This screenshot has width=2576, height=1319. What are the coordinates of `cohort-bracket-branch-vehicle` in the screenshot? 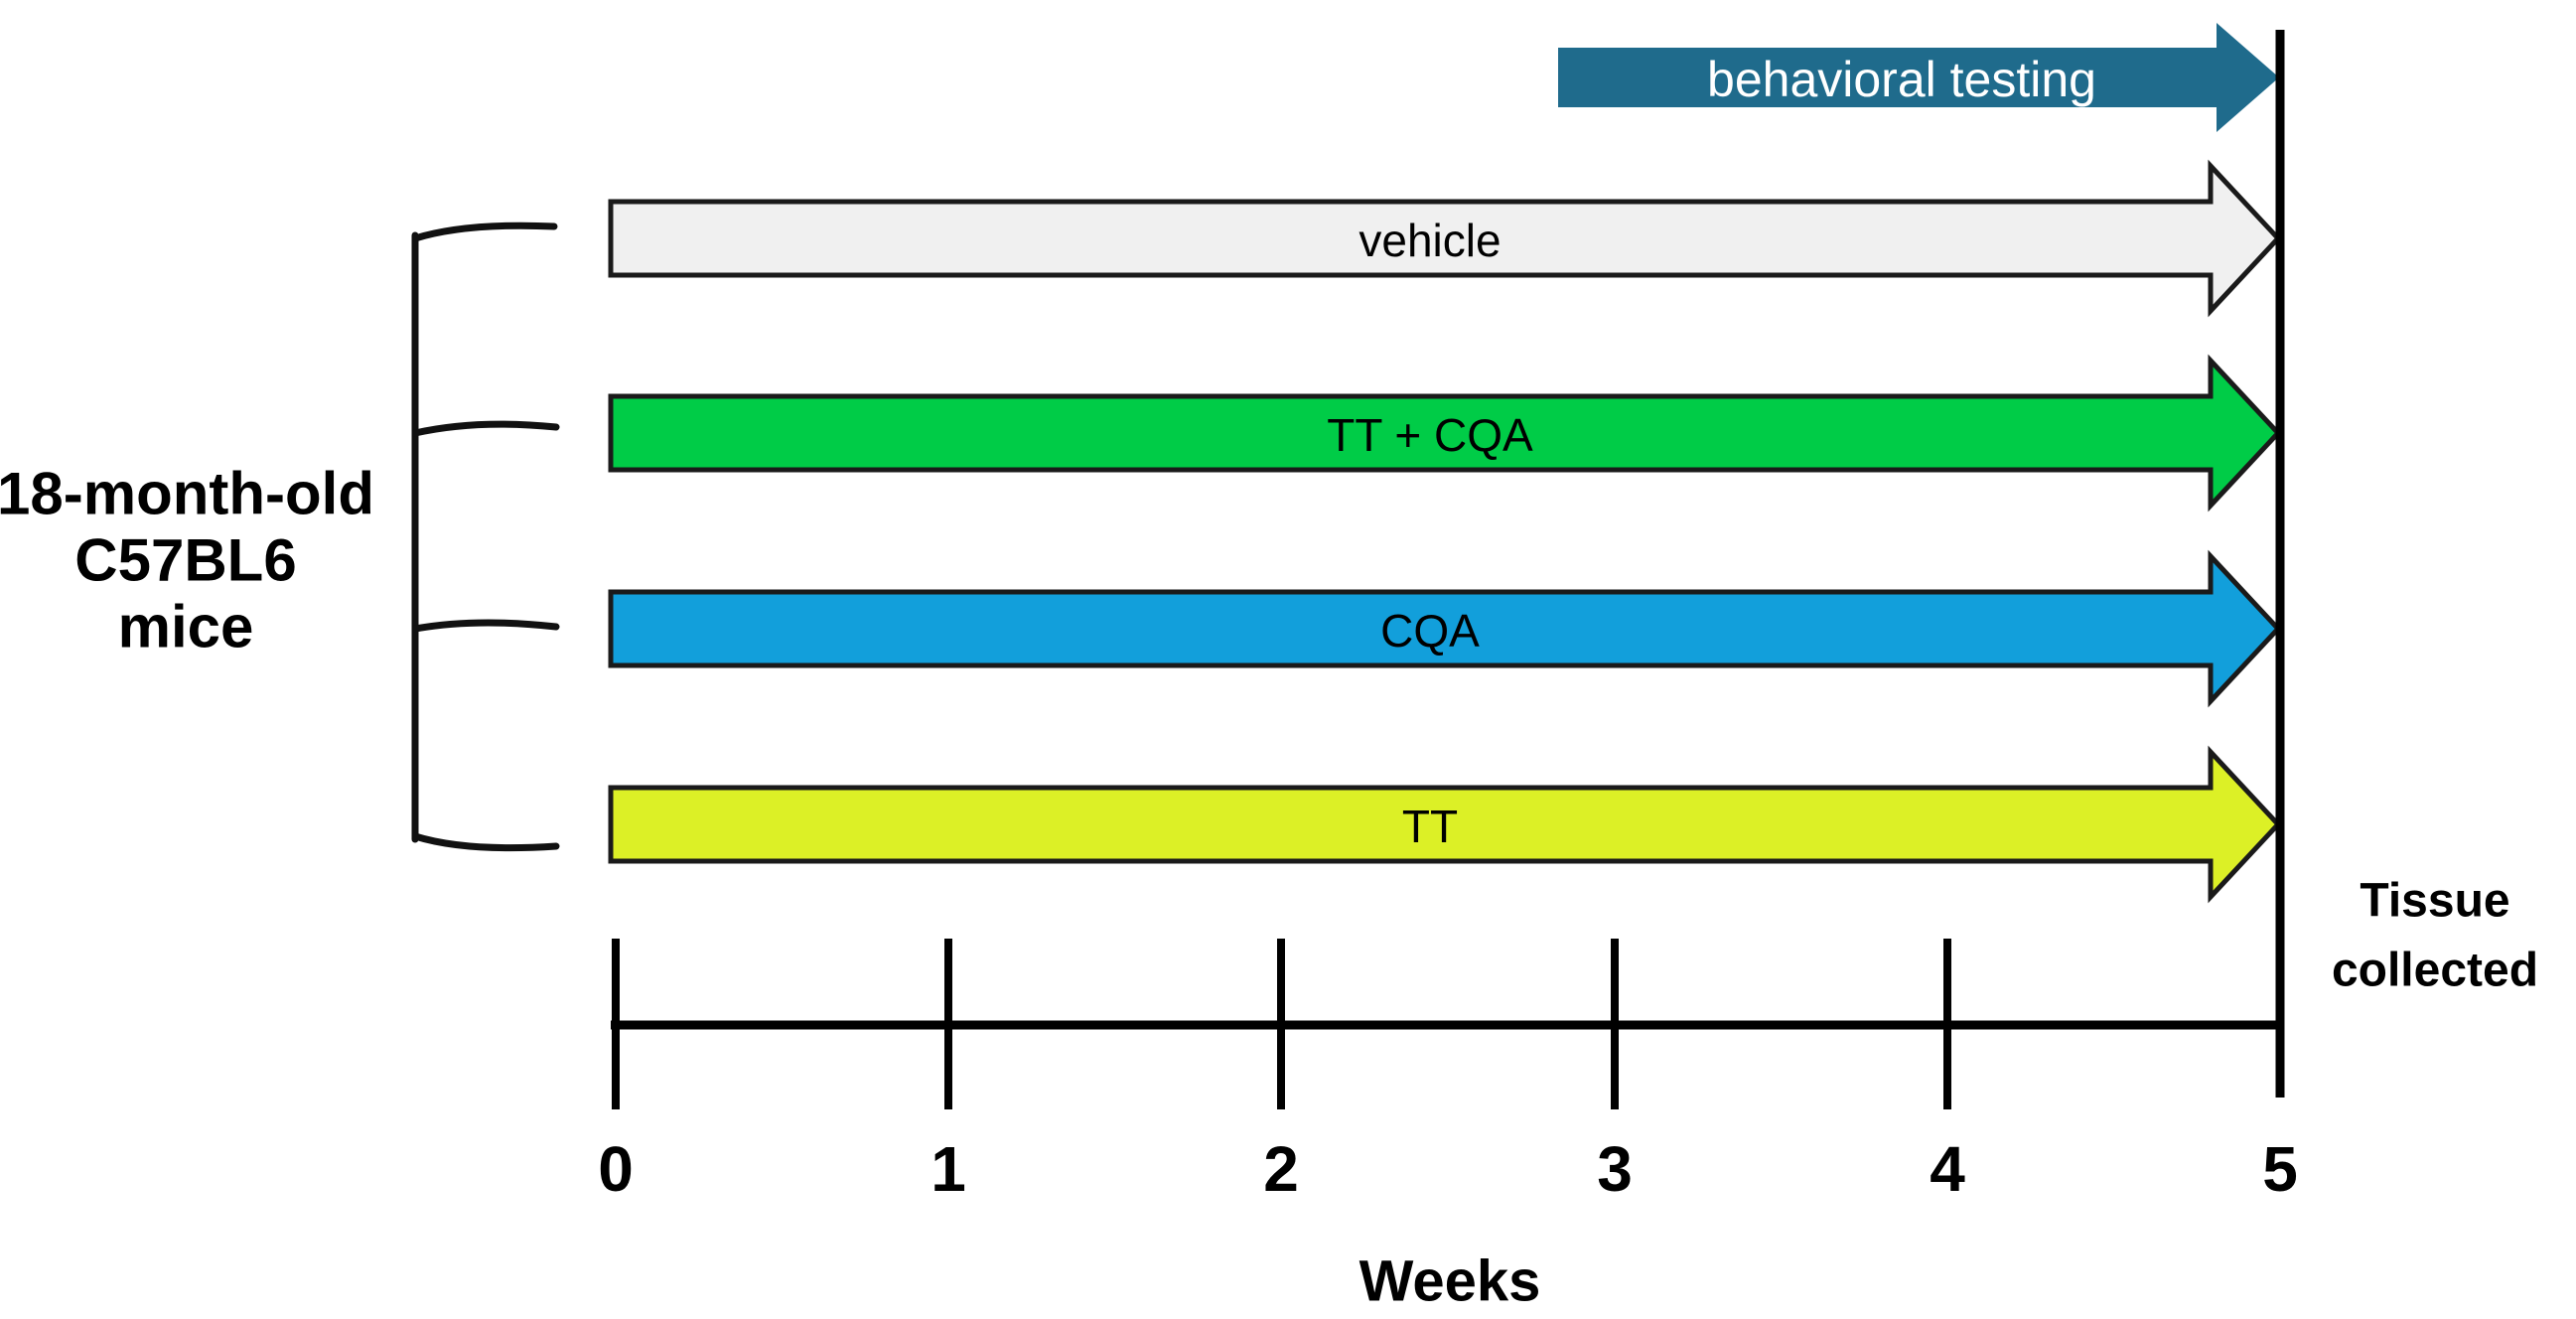 It's located at (484, 232).